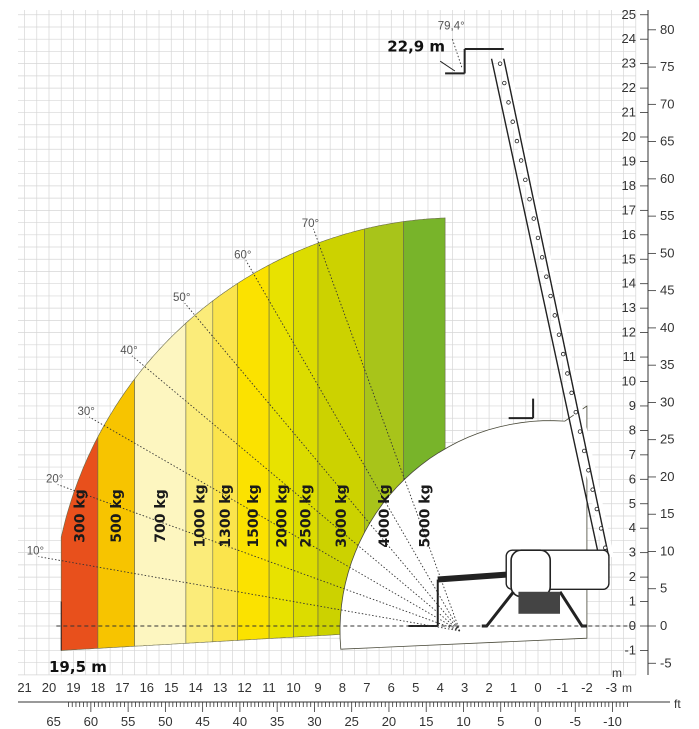 The width and height of the screenshot is (699, 729). I want to click on x-tick-m: 15, so click(171, 687).